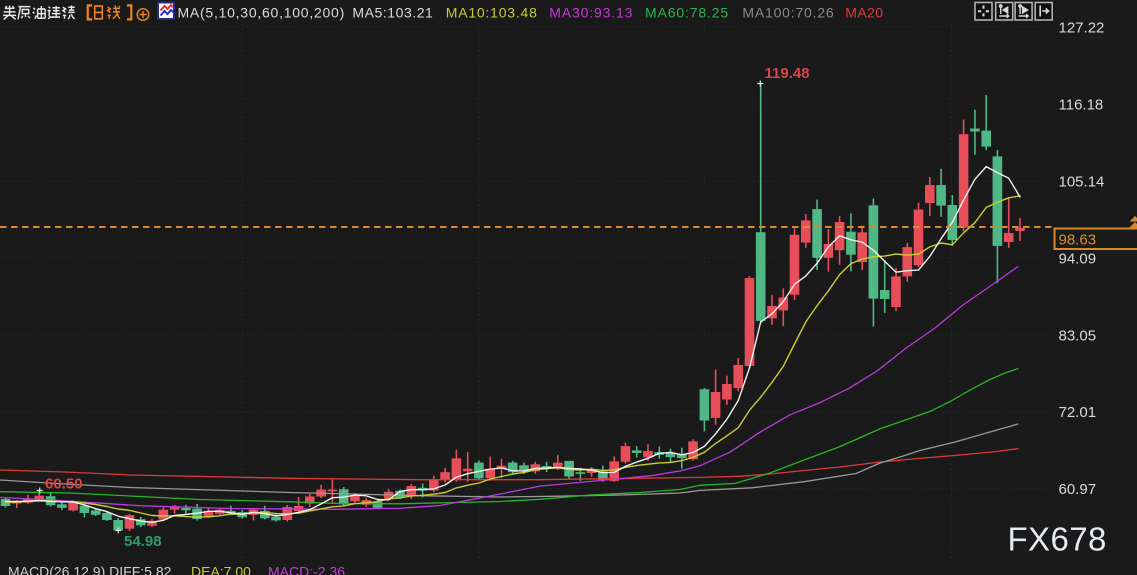  I want to click on svg-text: 60.97, so click(1078, 489).